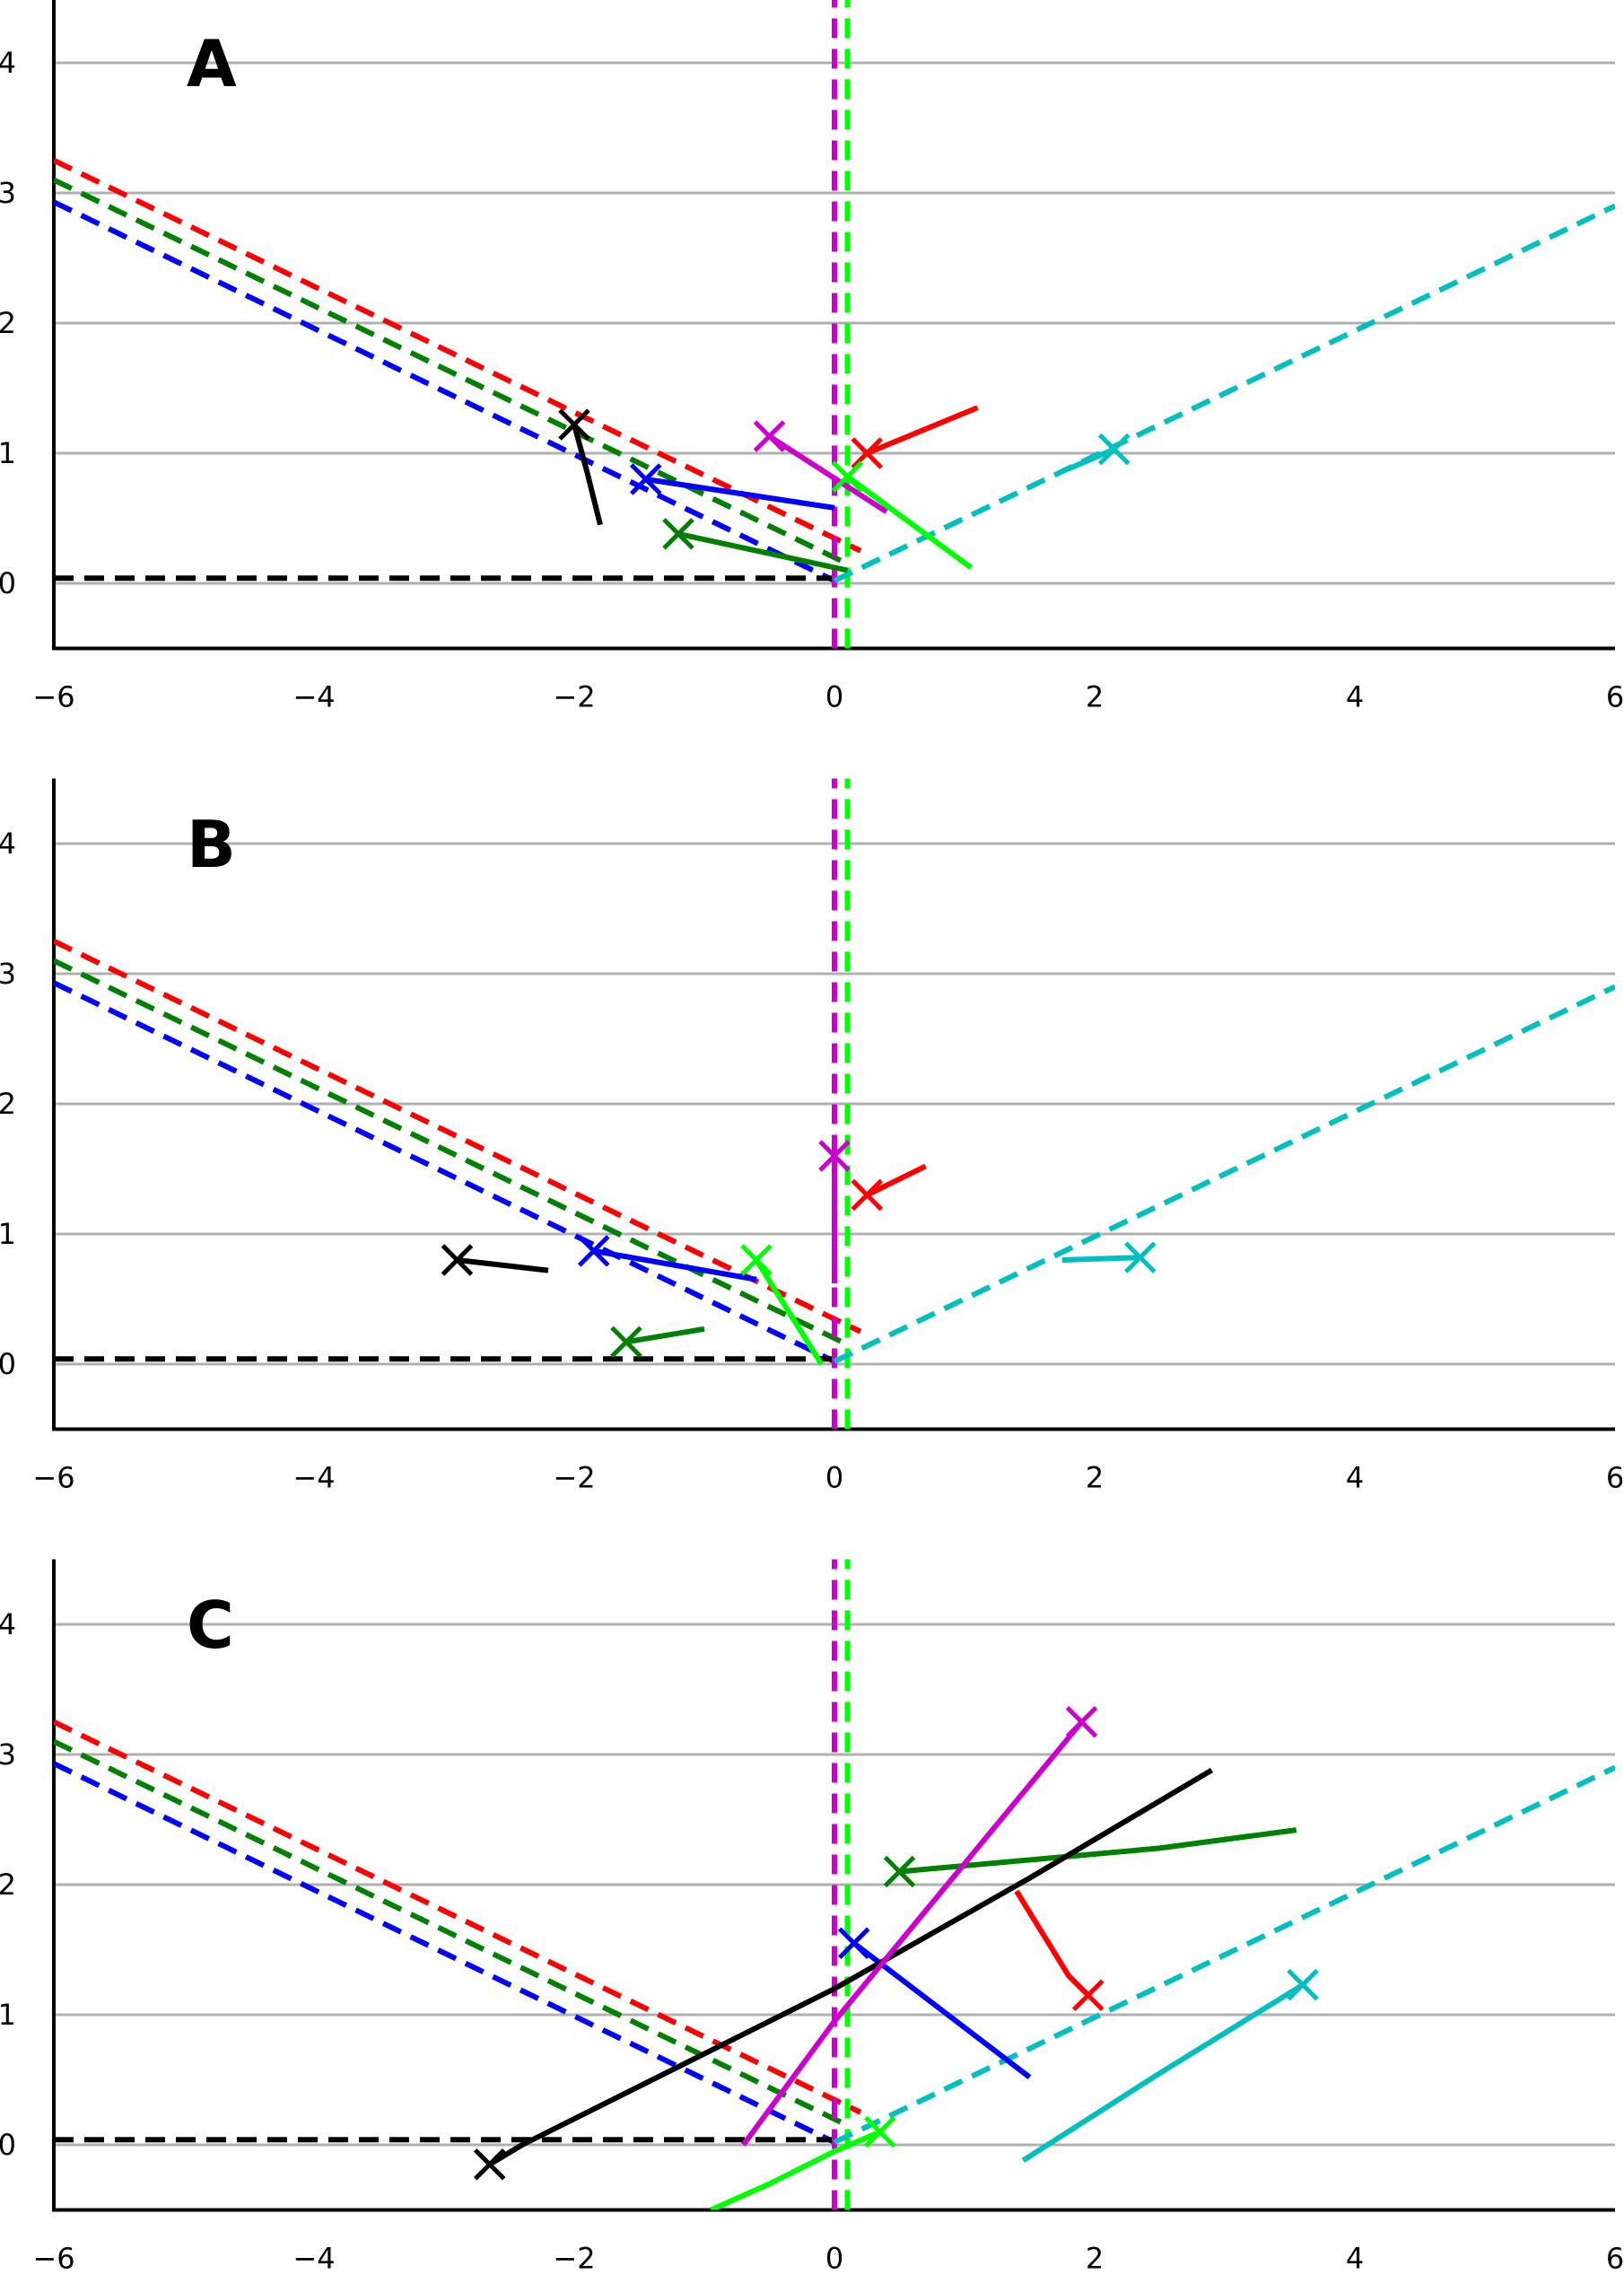 The height and width of the screenshot is (2275, 1624). I want to click on panel-label: A, so click(212, 63).